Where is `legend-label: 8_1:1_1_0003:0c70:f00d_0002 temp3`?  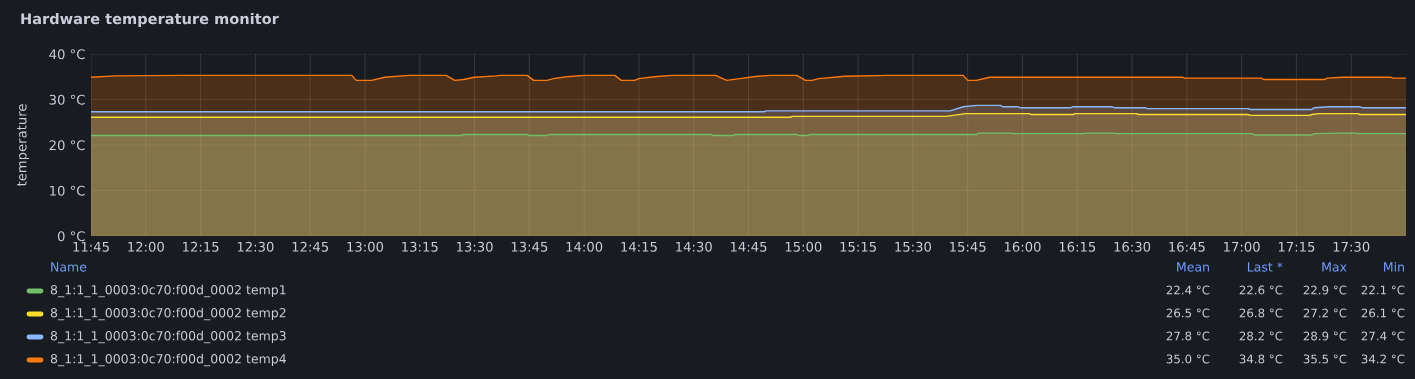
legend-label: 8_1:1_1_0003:0c70:f00d_0002 temp3 is located at coordinates (168, 337).